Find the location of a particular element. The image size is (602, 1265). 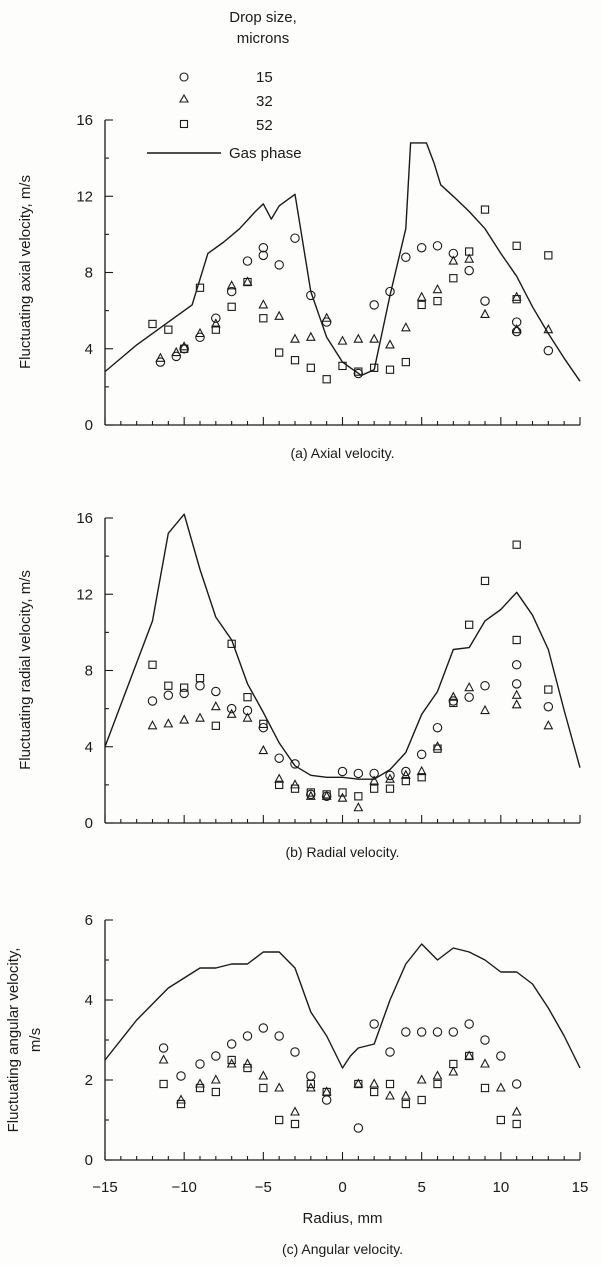

legend-label-15: 15 is located at coordinates (264, 77).